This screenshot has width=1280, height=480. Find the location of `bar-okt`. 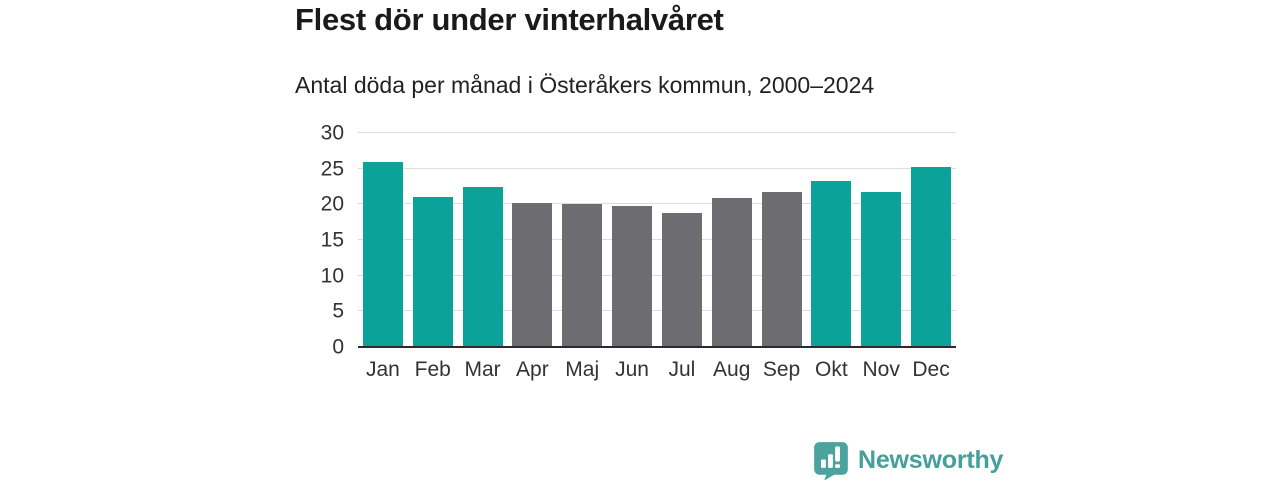

bar-okt is located at coordinates (831, 263).